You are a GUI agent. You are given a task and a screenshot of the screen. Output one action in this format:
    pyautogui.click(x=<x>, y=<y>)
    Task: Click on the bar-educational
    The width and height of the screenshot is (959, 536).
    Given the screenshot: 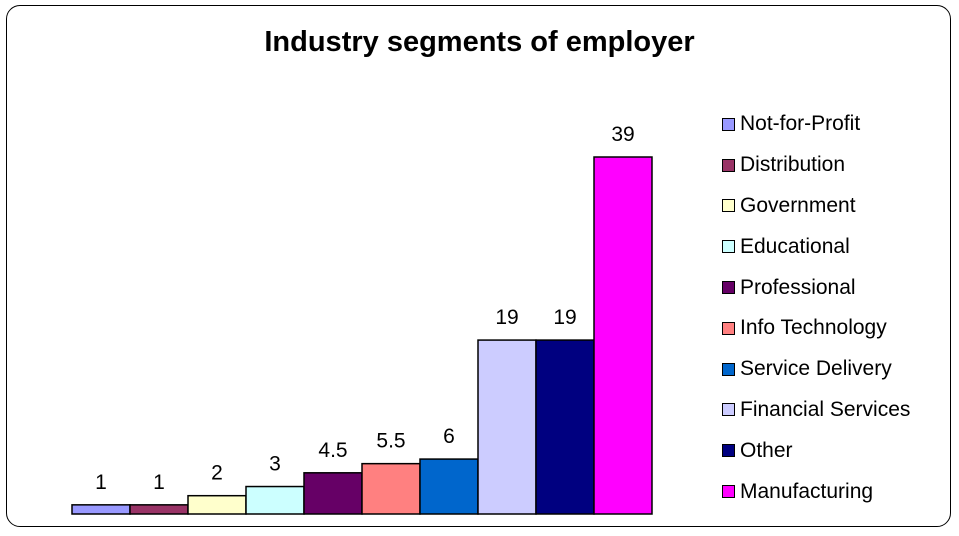 What is the action you would take?
    pyautogui.click(x=275, y=500)
    